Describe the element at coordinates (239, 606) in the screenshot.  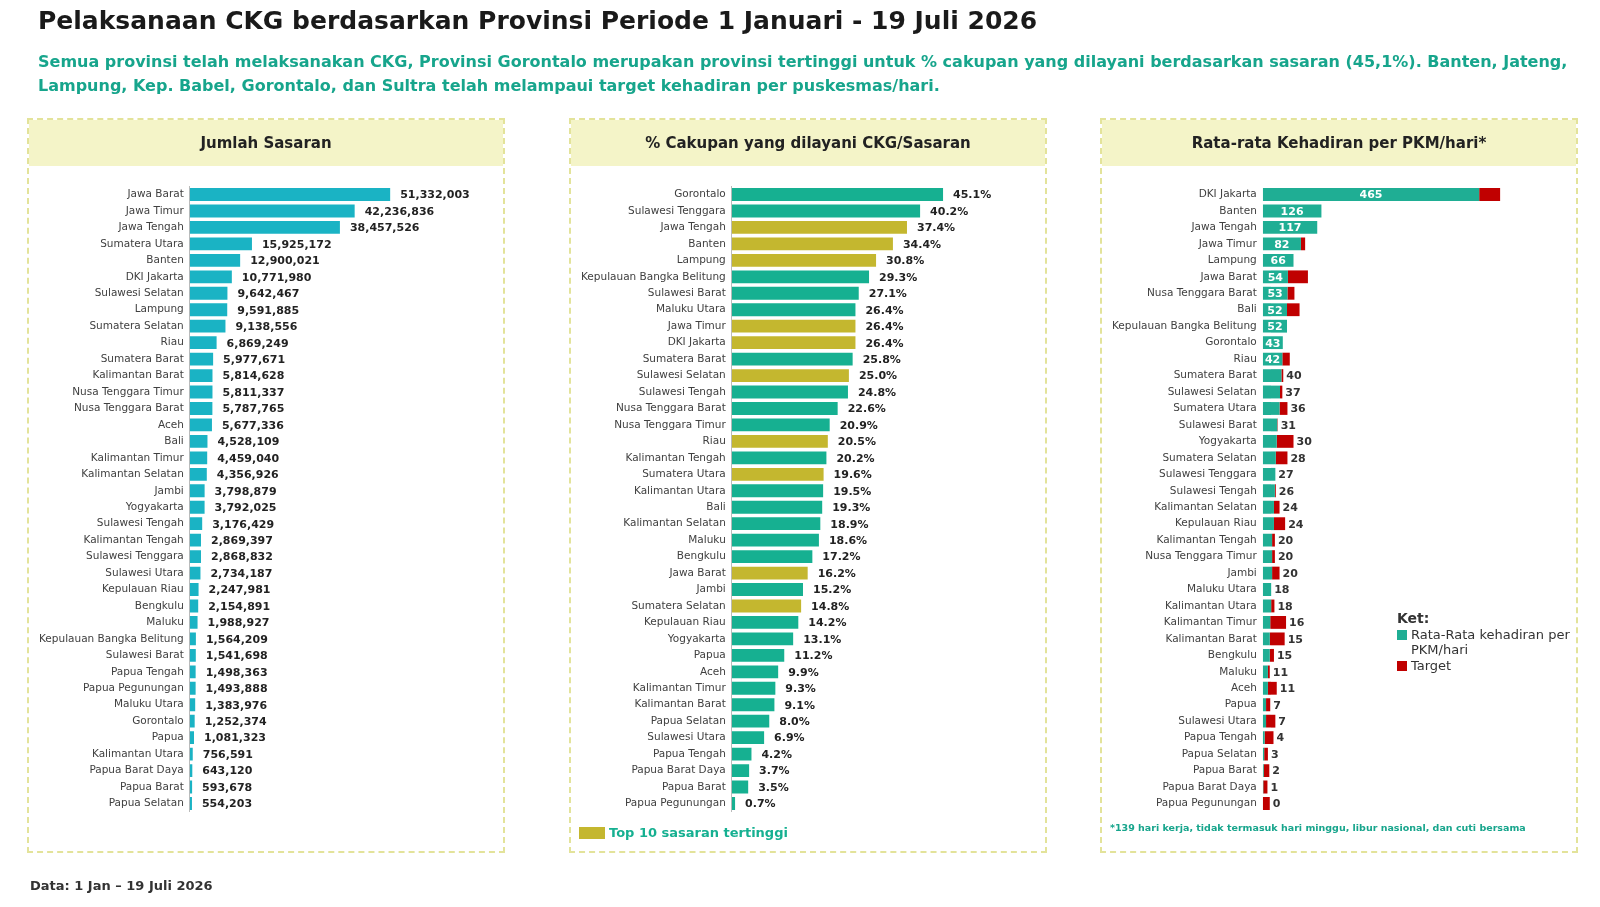
I see `data-label: 2,154,891` at that location.